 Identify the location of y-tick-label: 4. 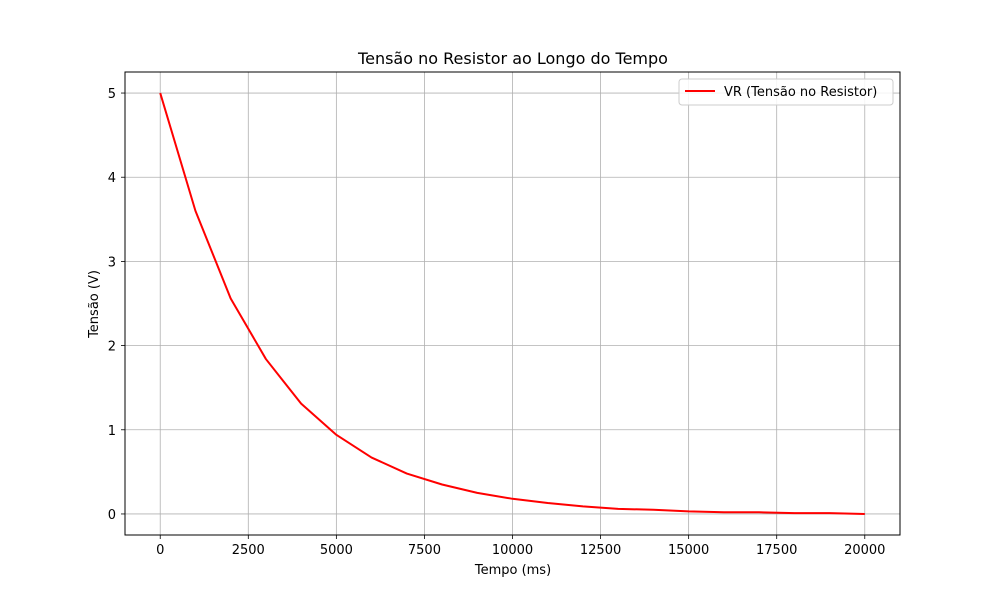
(112, 178).